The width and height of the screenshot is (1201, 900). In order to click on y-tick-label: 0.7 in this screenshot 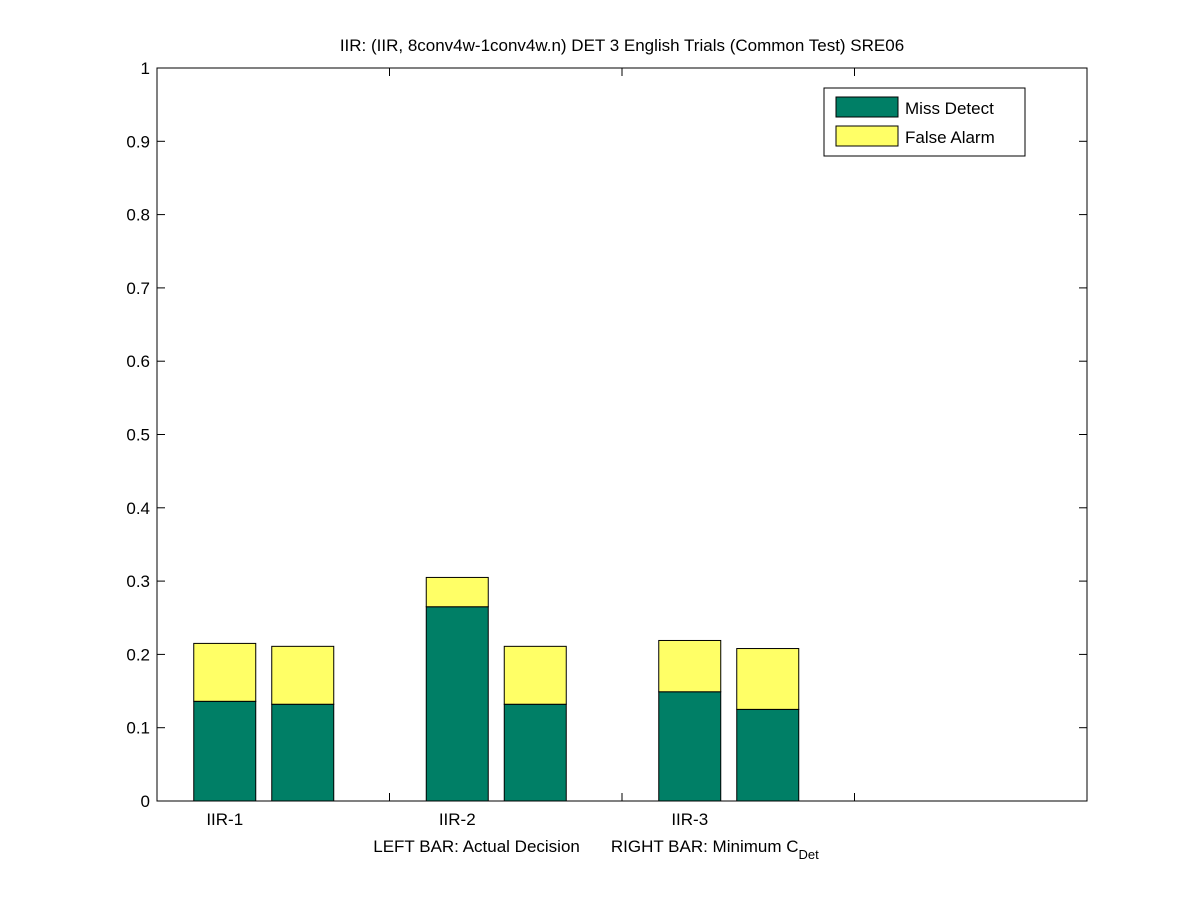, I will do `click(138, 288)`.